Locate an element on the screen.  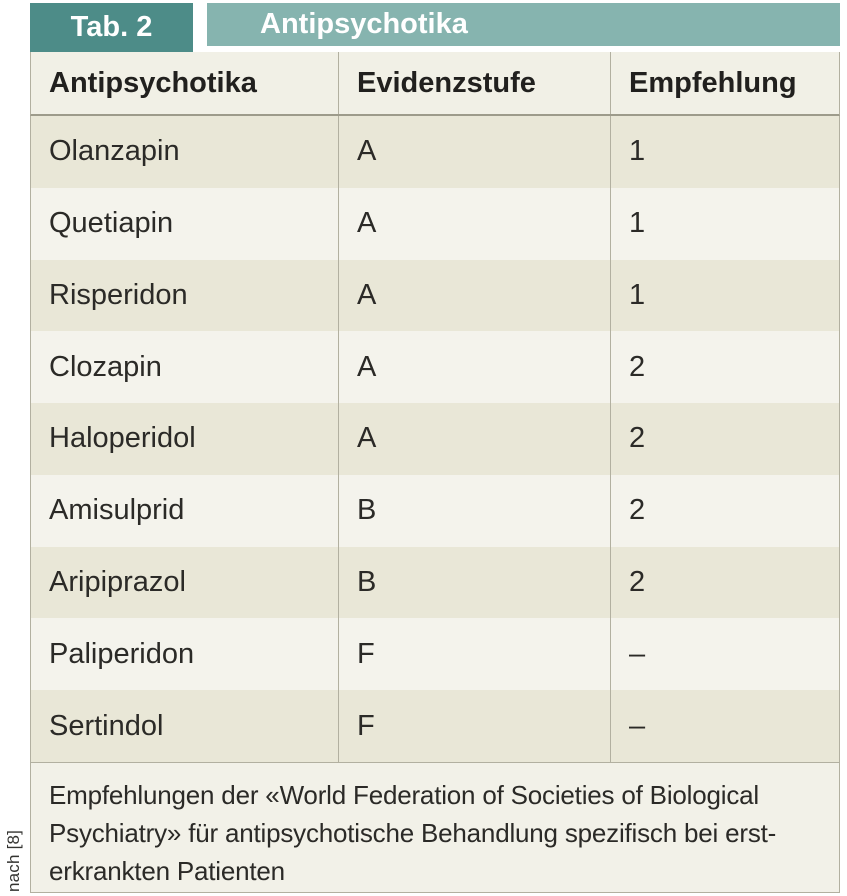
table-row: Olanzapin A 1 is located at coordinates (435, 152).